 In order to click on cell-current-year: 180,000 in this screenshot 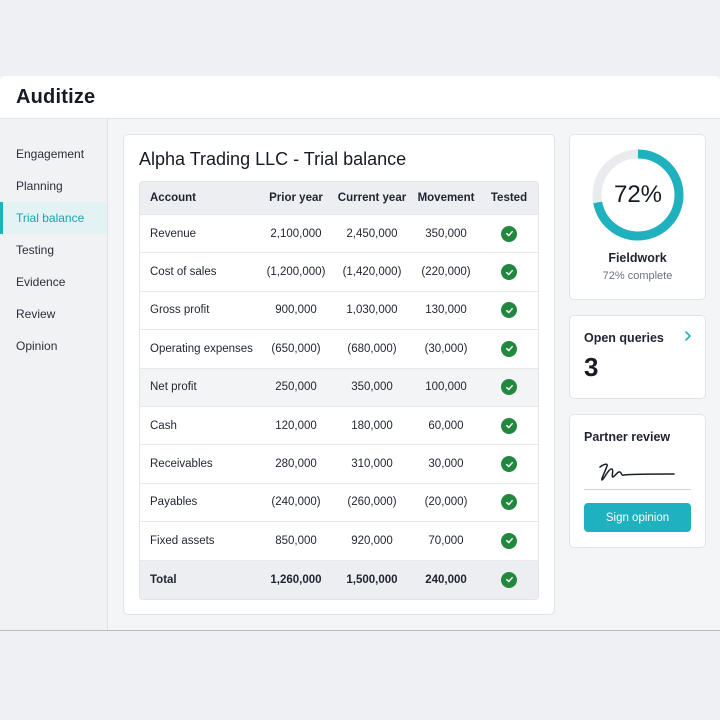, I will do `click(372, 425)`.